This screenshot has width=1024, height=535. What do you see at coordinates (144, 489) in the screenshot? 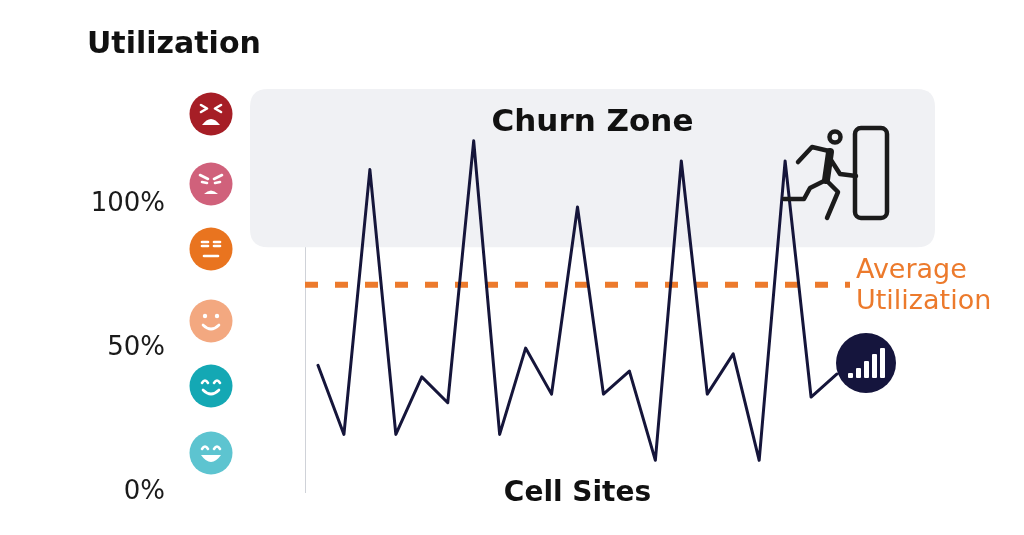
I see `y-tick-label: 0%` at bounding box center [144, 489].